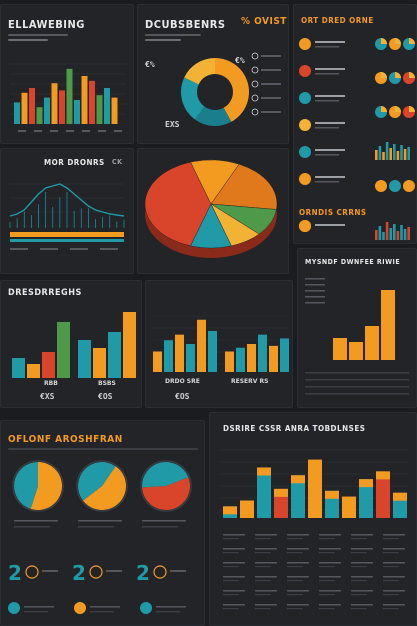  What do you see at coordinates (231, 89) in the screenshot?
I see `donut-chart-top` at bounding box center [231, 89].